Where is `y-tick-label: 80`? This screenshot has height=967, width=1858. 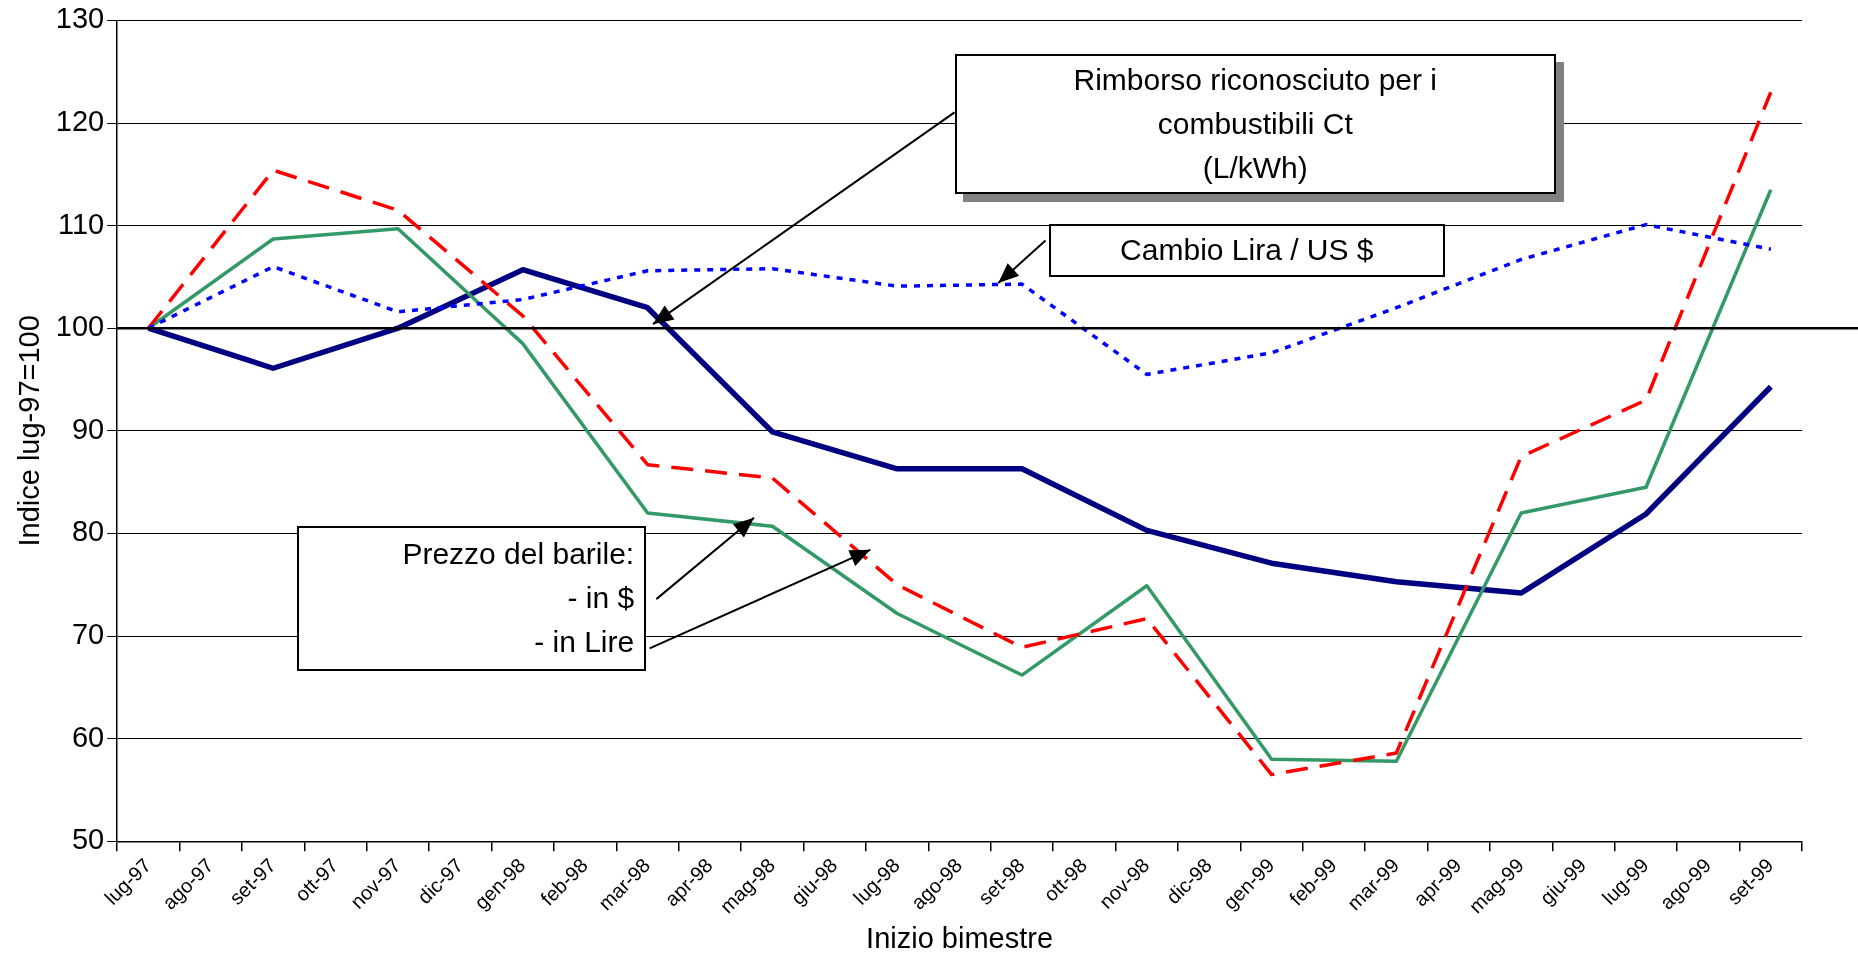
y-tick-label: 80 is located at coordinates (88, 531).